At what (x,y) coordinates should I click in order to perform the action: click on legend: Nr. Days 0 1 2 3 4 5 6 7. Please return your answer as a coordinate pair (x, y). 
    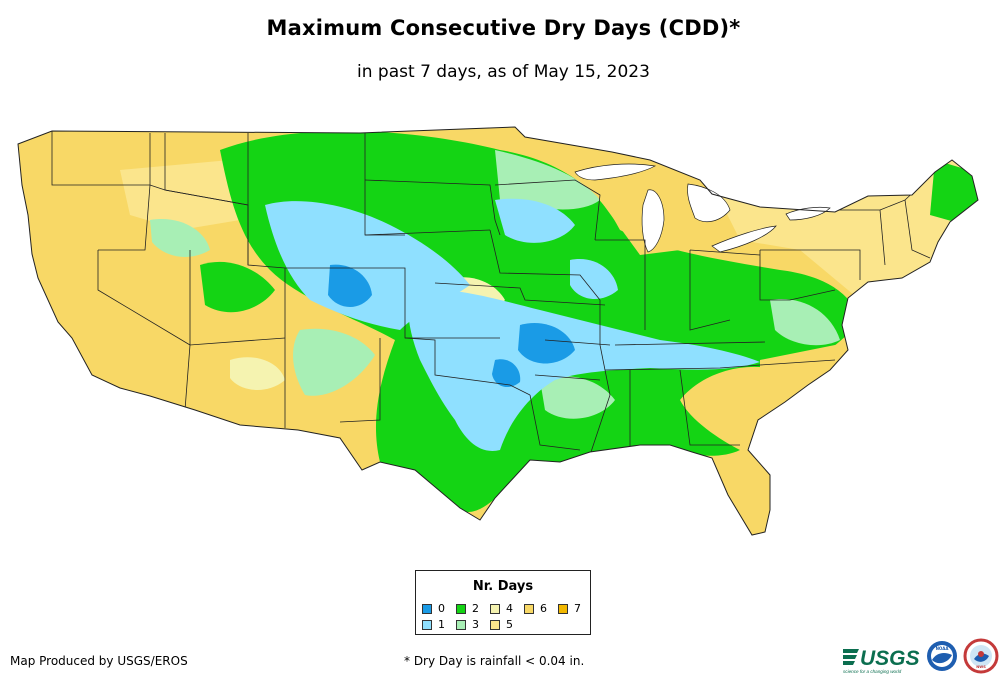
    Looking at the image, I should click on (503, 602).